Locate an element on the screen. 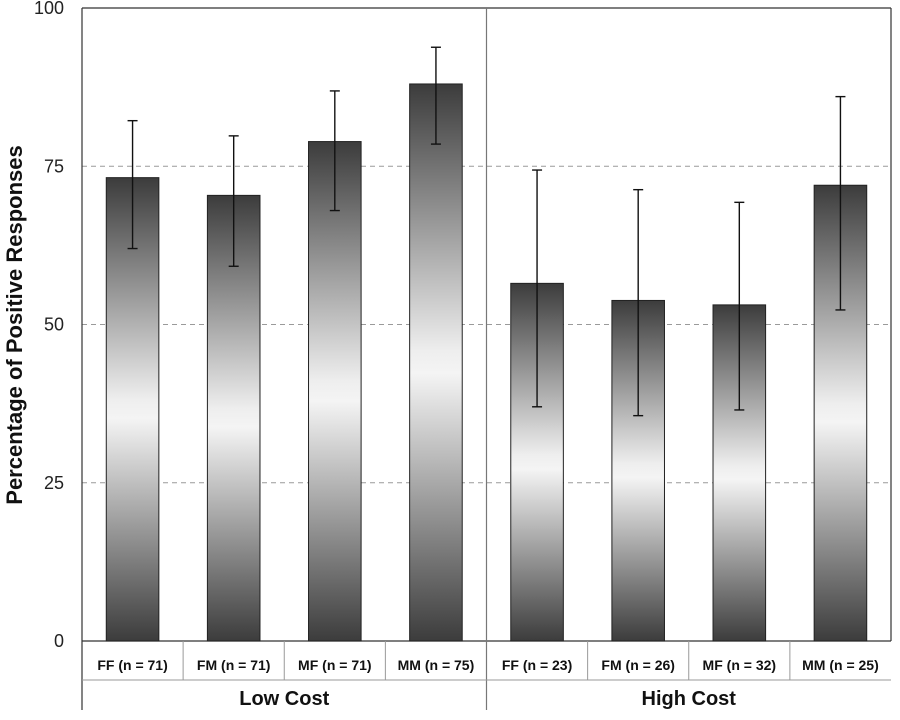  x-category-label-1-1: FM (n = 26) is located at coordinates (638, 665).